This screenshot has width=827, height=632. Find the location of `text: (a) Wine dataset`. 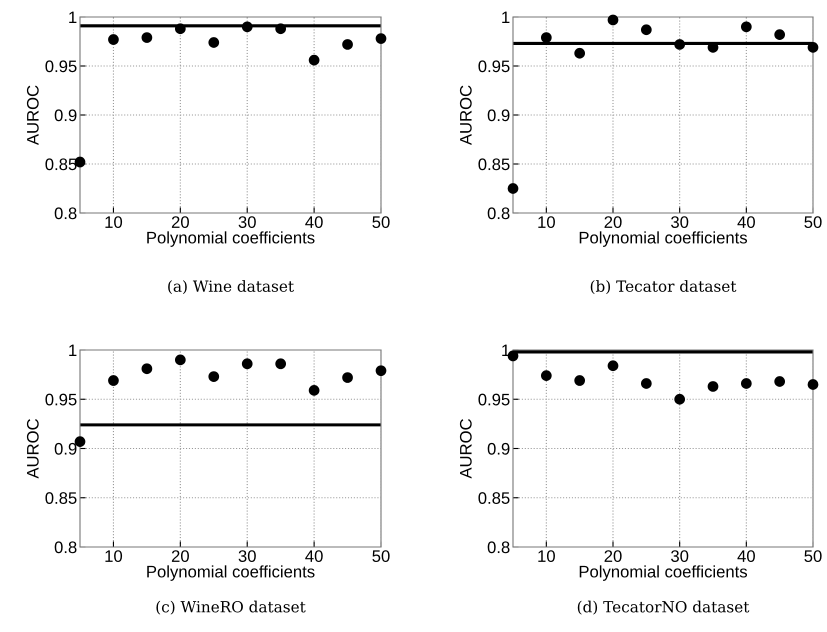

text: (a) Wine dataset is located at coordinates (231, 287).